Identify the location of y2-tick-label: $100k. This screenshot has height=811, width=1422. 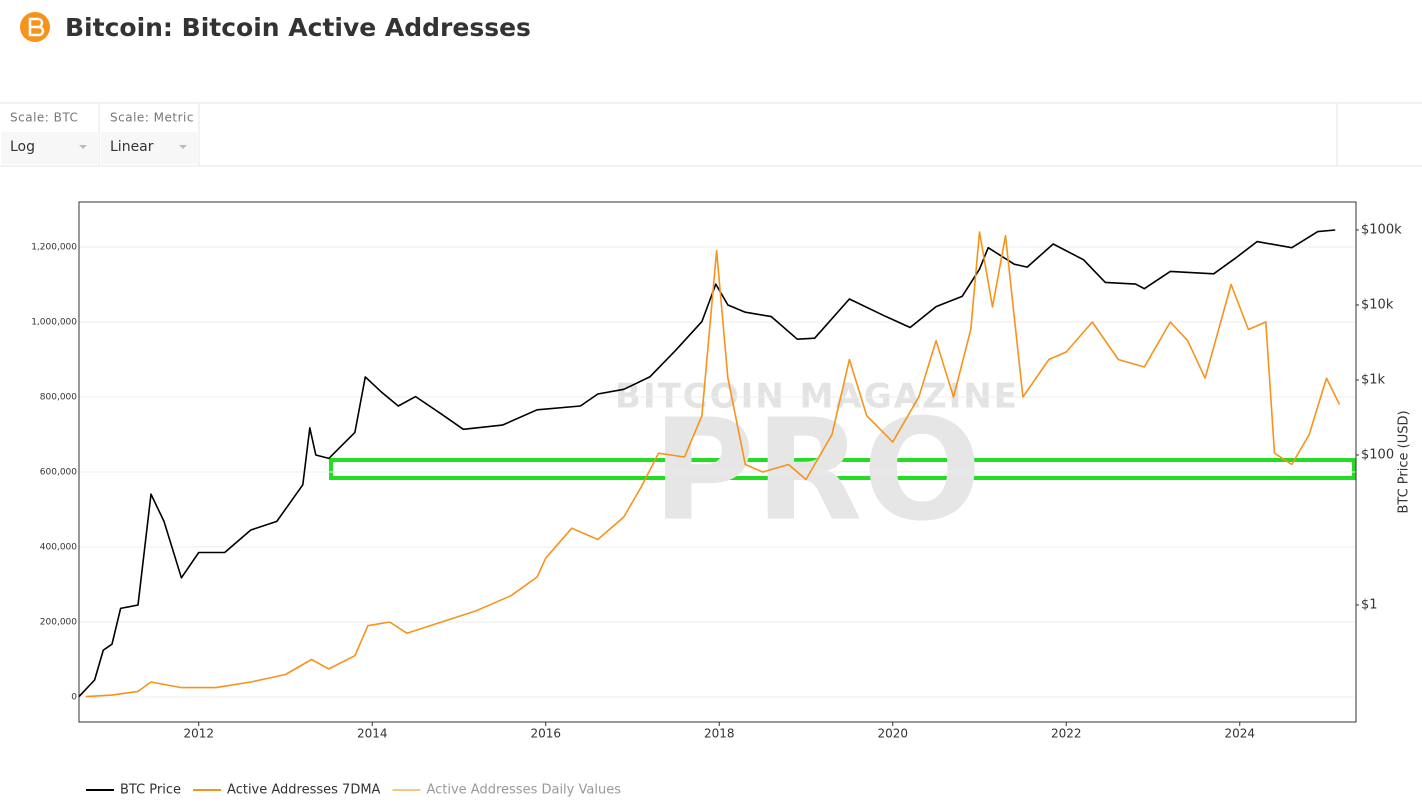
(1381, 229).